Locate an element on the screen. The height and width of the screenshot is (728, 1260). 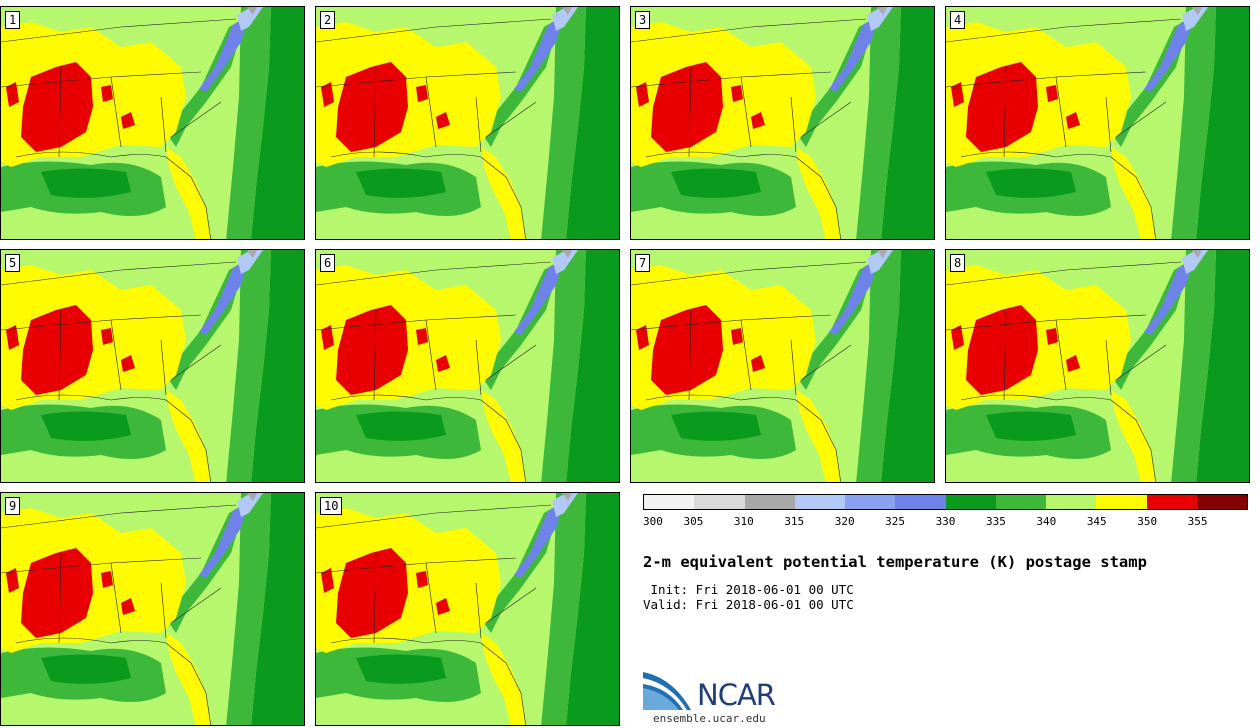
colorbar-tick-label: 330 is located at coordinates (945, 521).